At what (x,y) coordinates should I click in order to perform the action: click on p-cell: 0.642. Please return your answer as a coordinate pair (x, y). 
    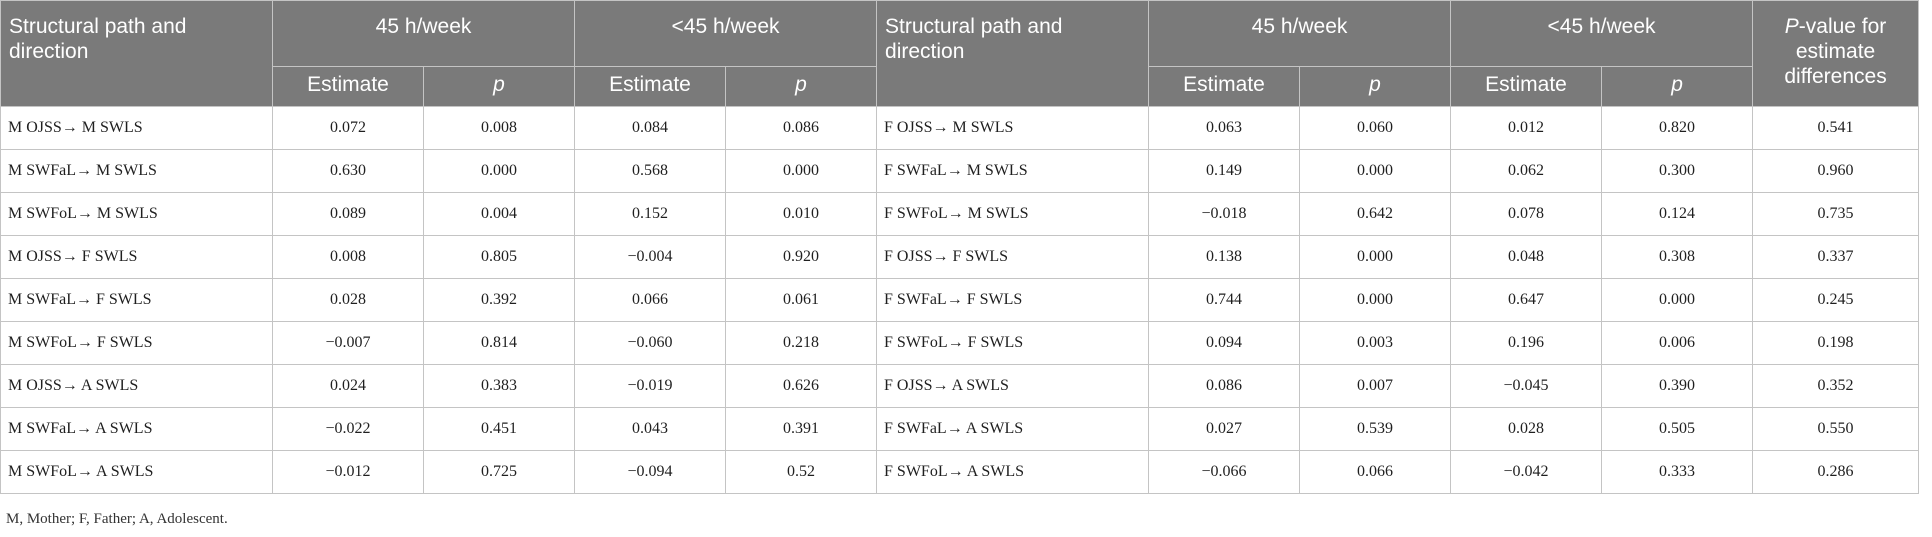
    Looking at the image, I should click on (1375, 214).